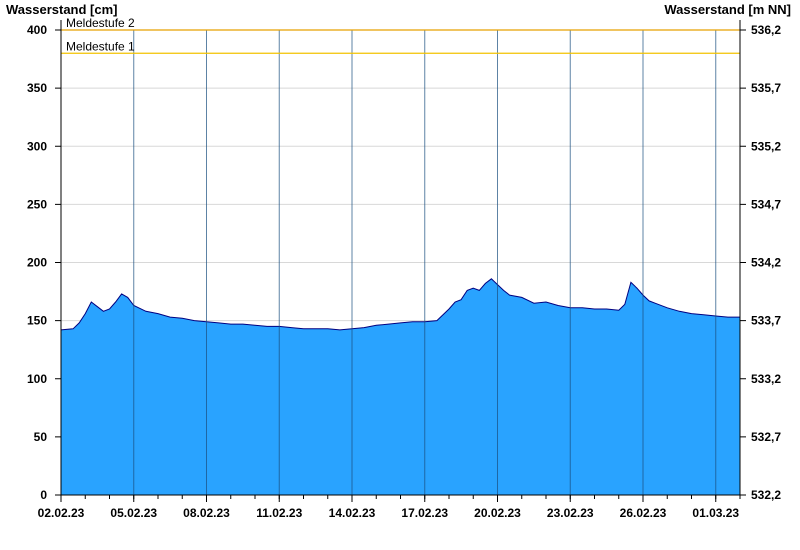 The width and height of the screenshot is (800, 550). Describe the element at coordinates (570, 513) in the screenshot. I see `x-tick-label: 23.02.23` at that location.